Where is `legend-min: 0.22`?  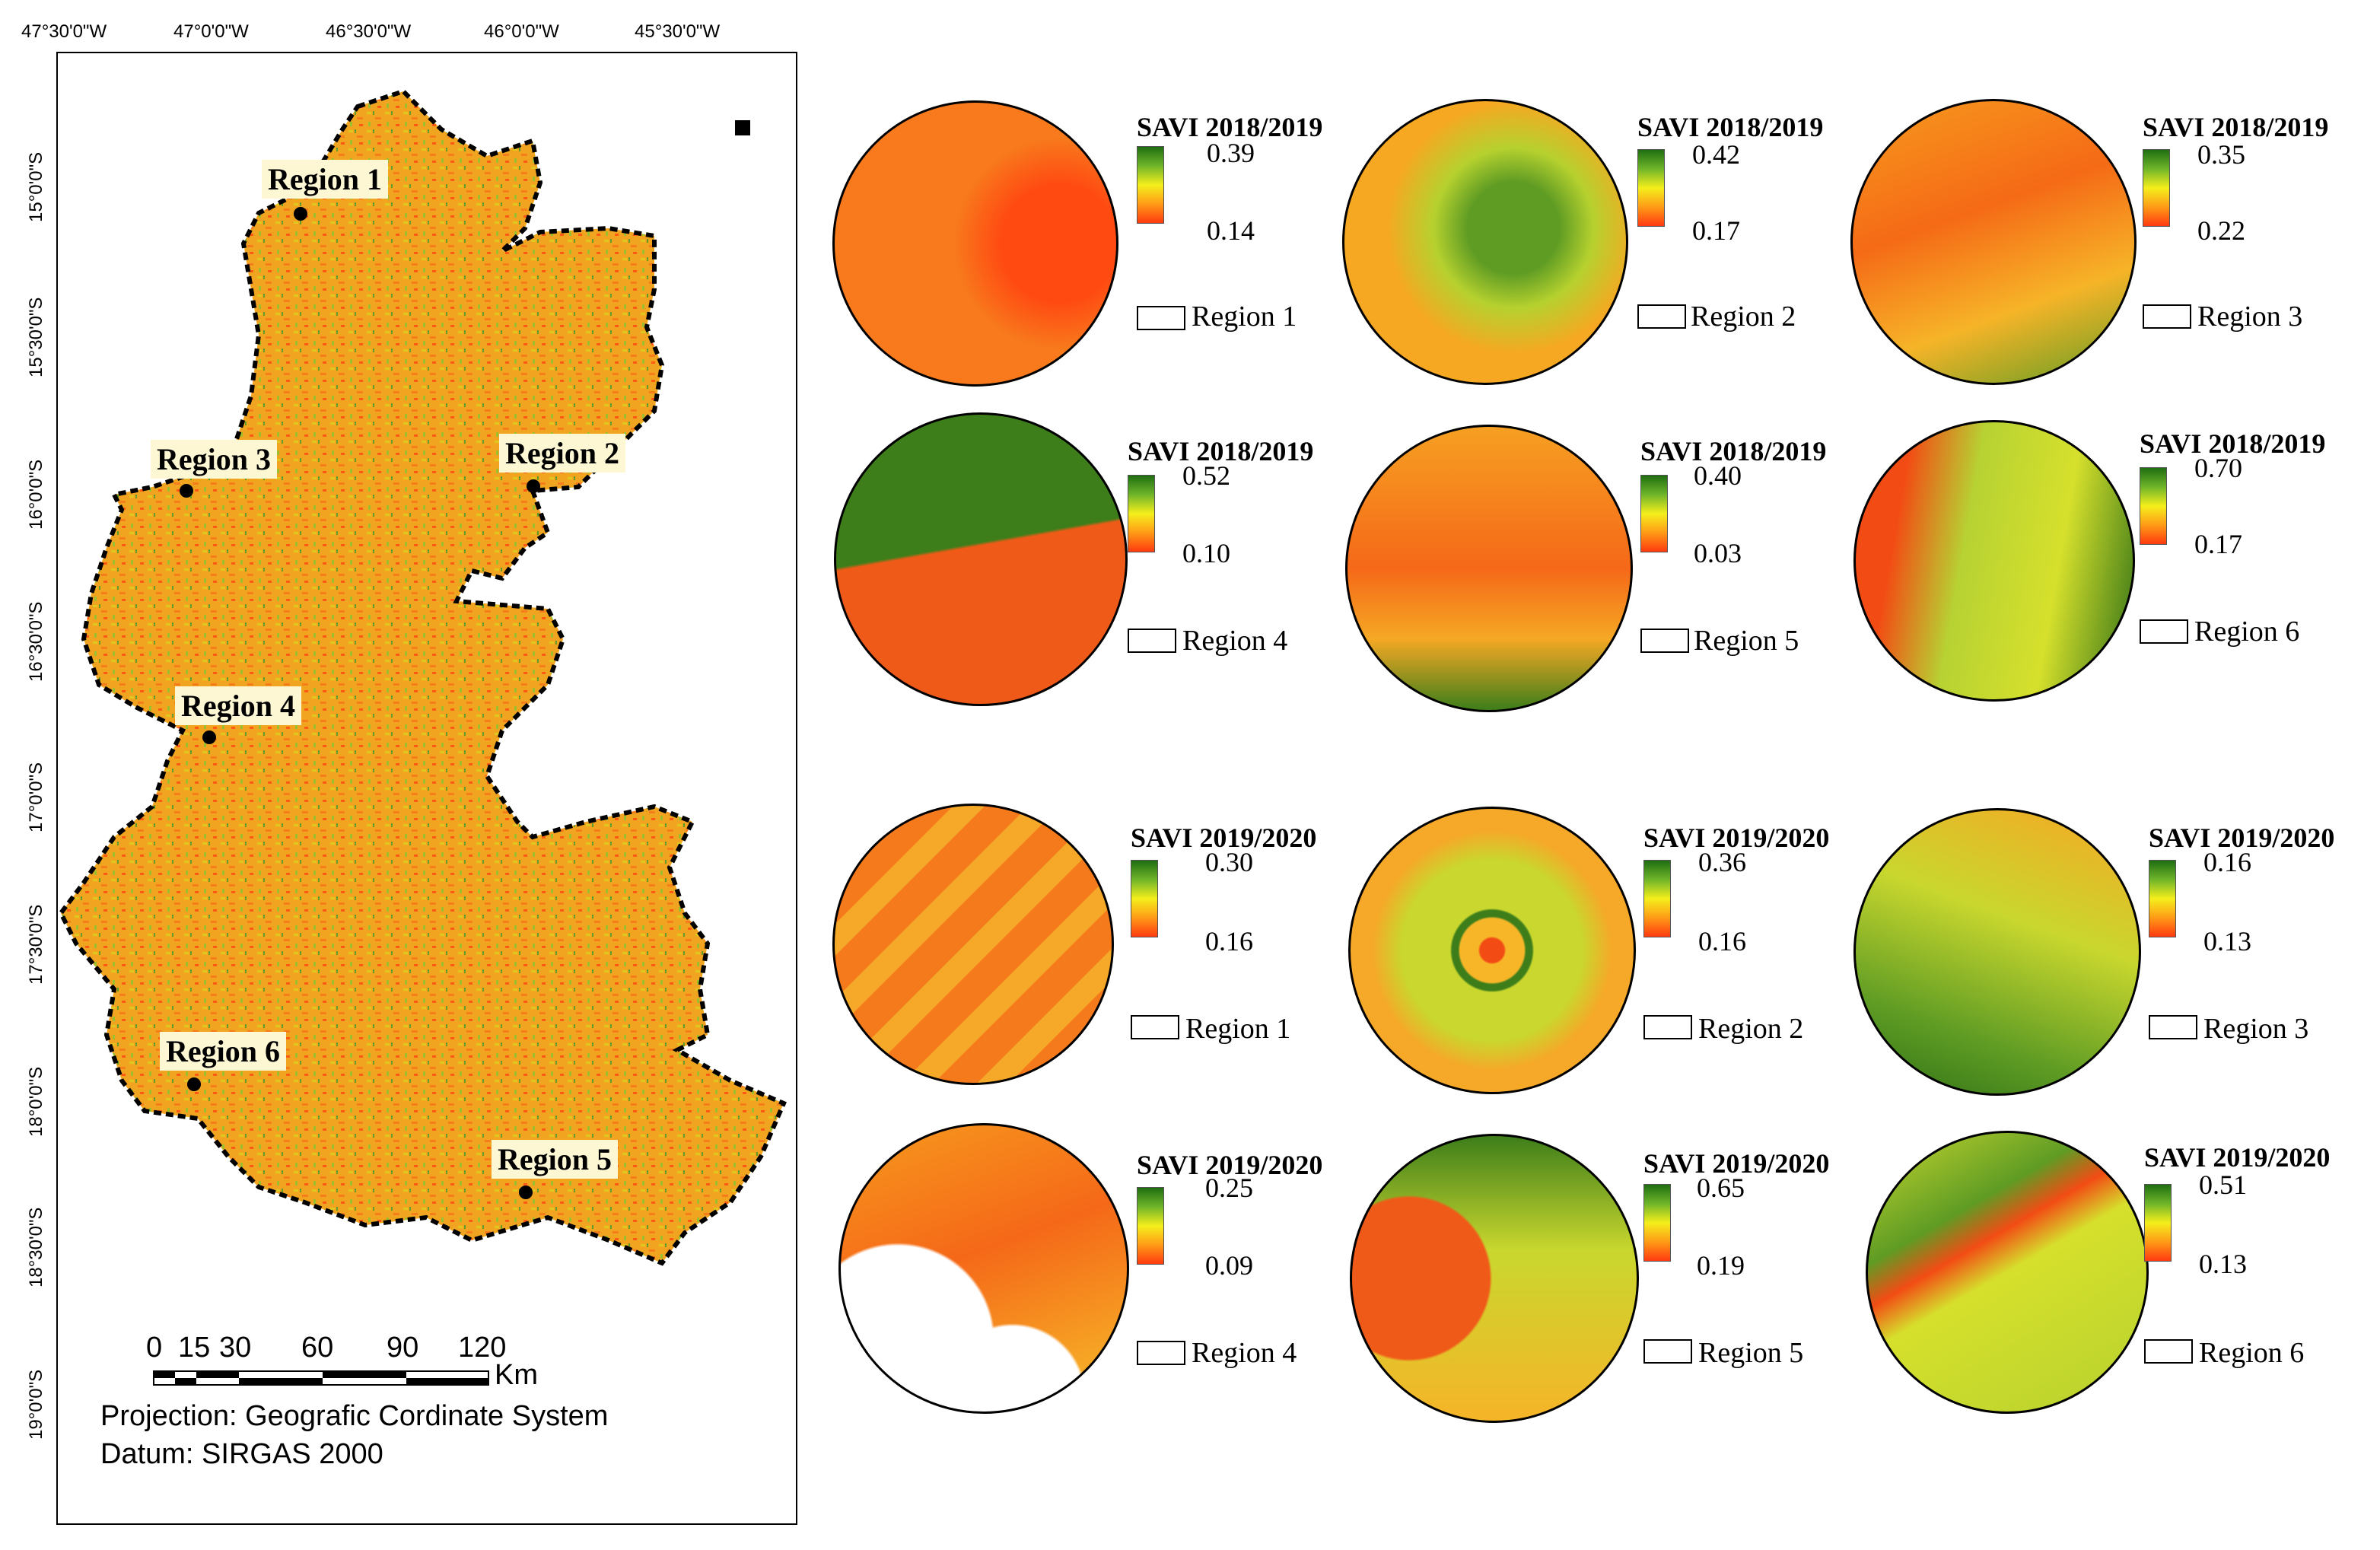 legend-min: 0.22 is located at coordinates (2221, 230).